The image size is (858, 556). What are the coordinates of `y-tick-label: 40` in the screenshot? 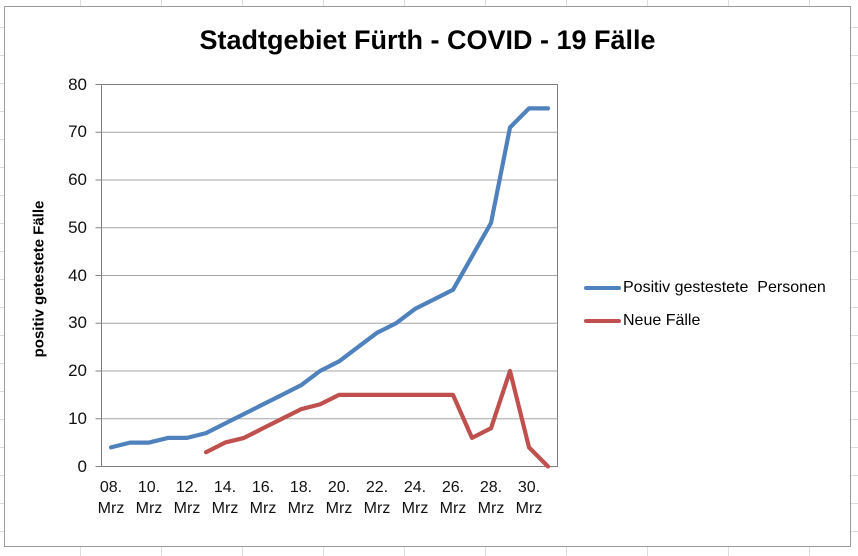 It's located at (77, 275).